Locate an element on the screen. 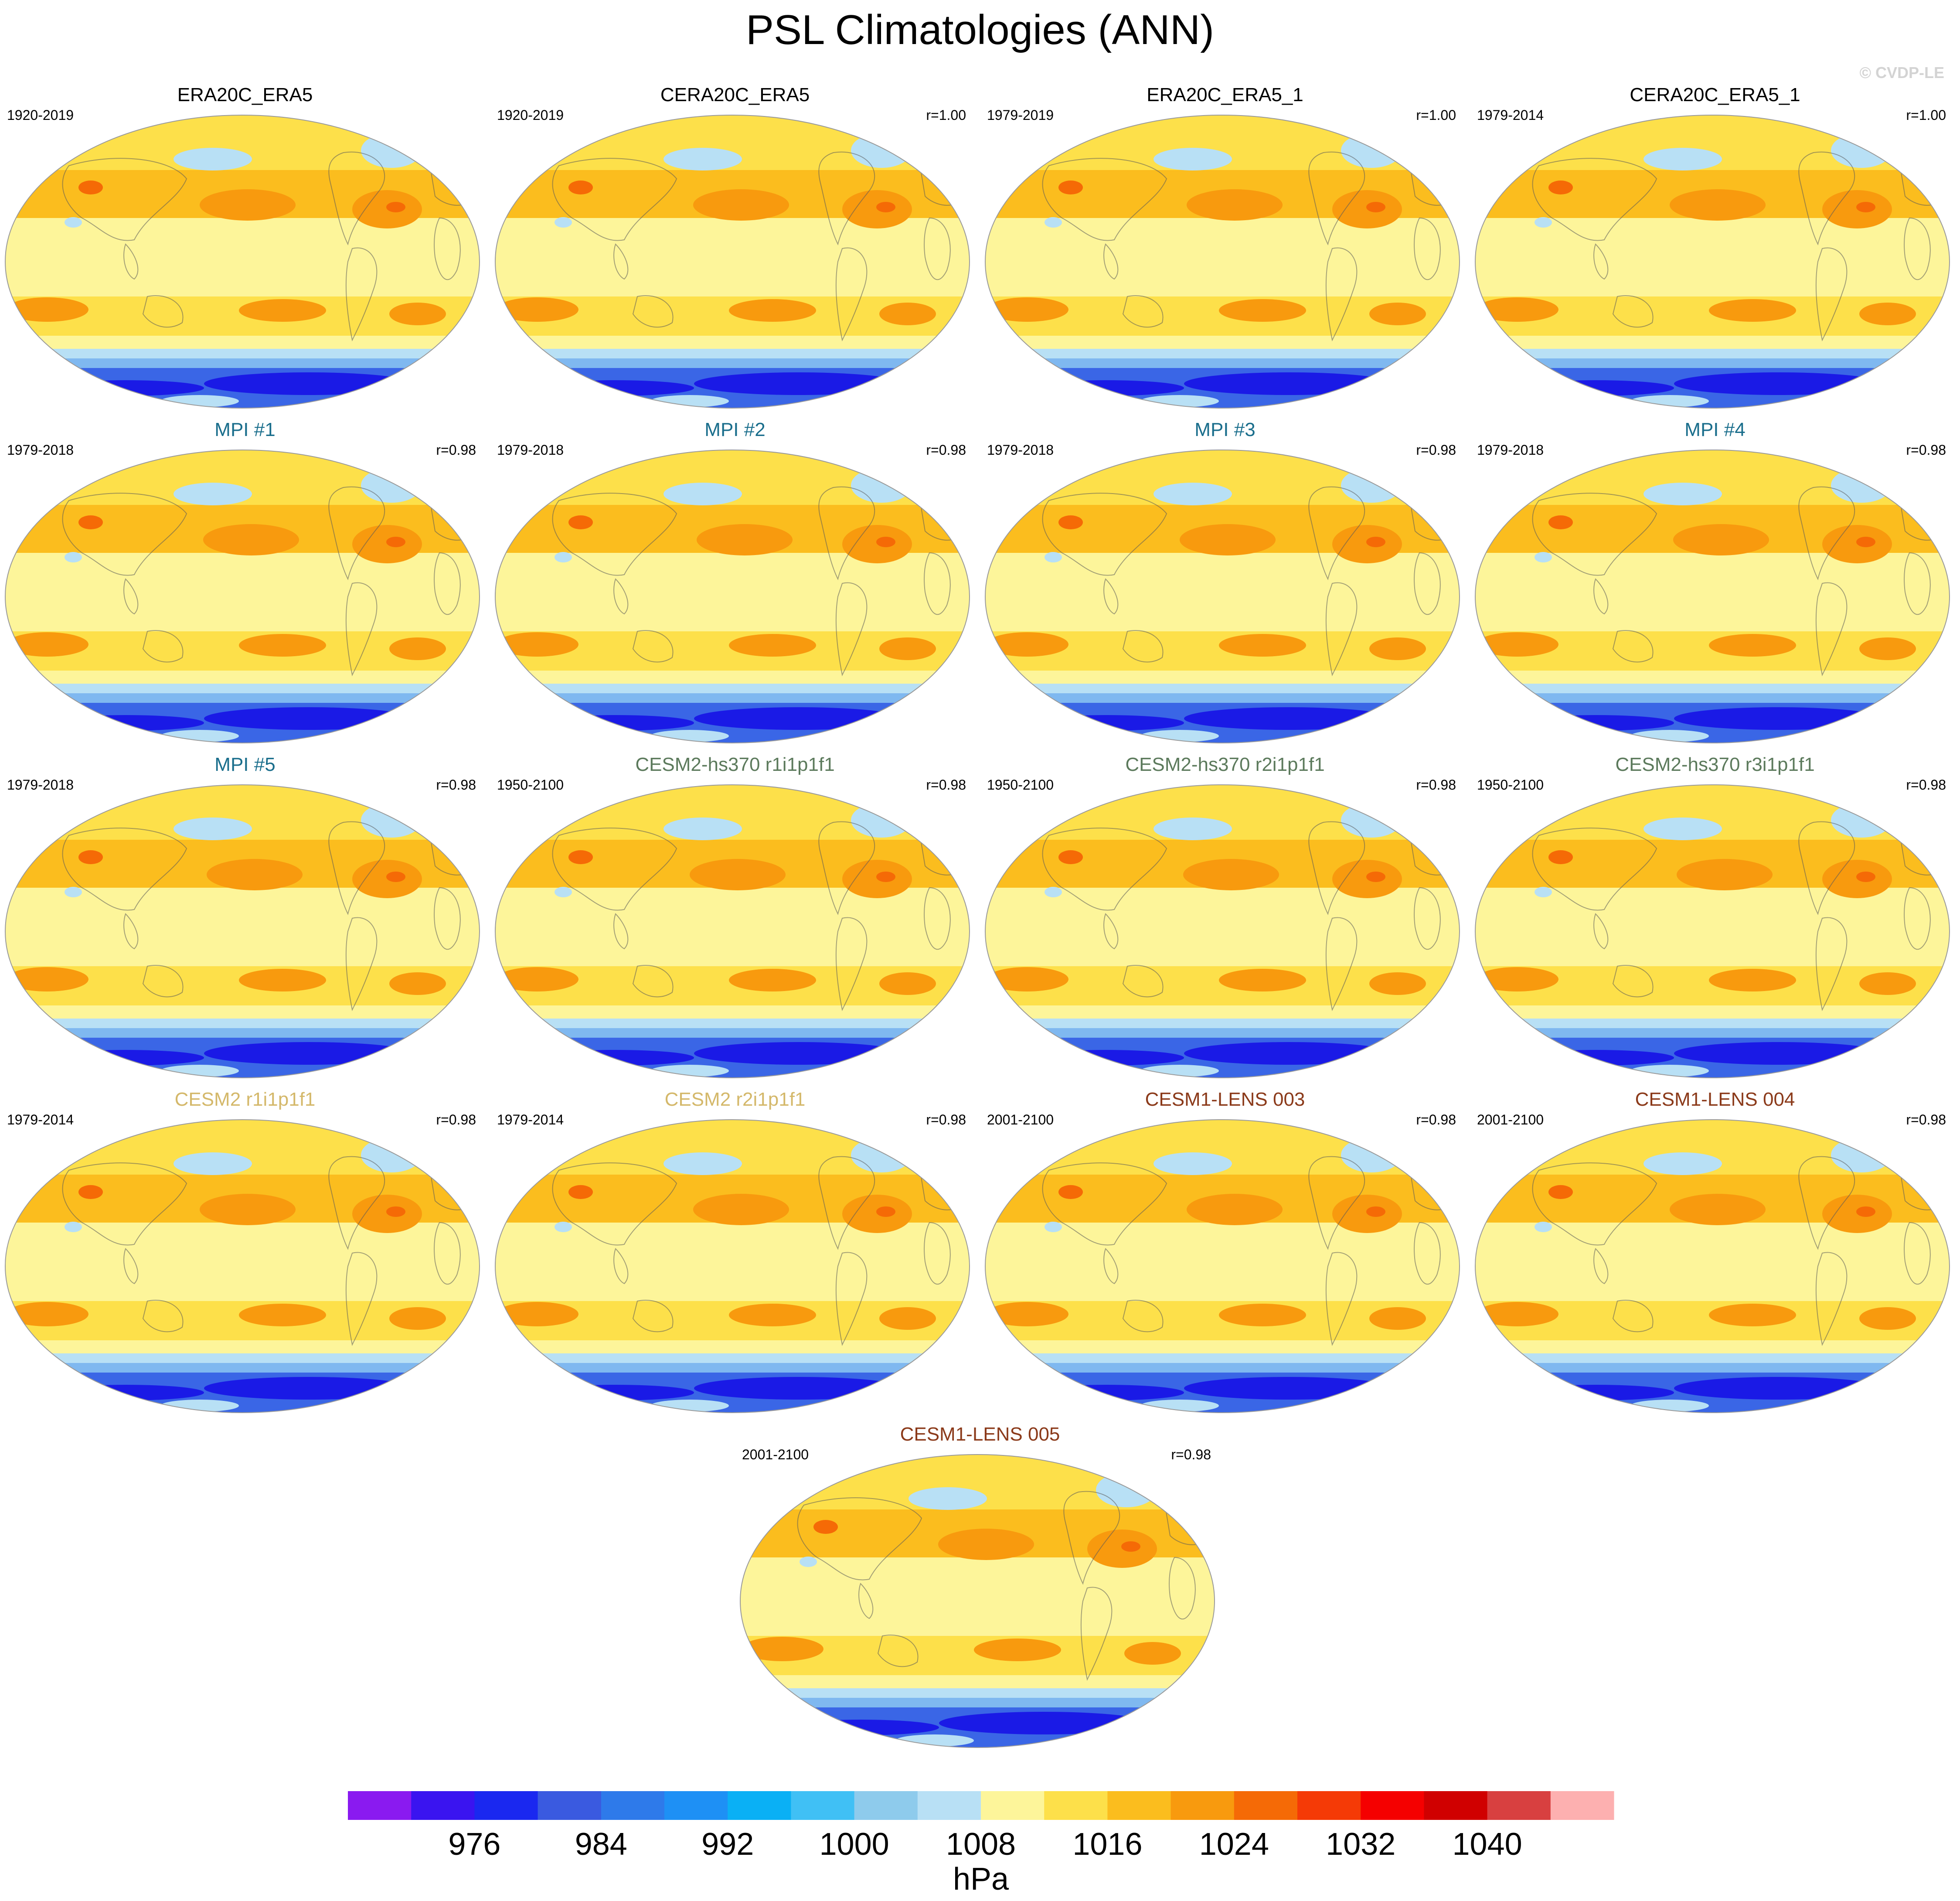 Image resolution: width=1960 pixels, height=1901 pixels. map-panel: CESM2-hs370 r1i1p1f1 1950-2100 r=0.98 is located at coordinates (735, 920).